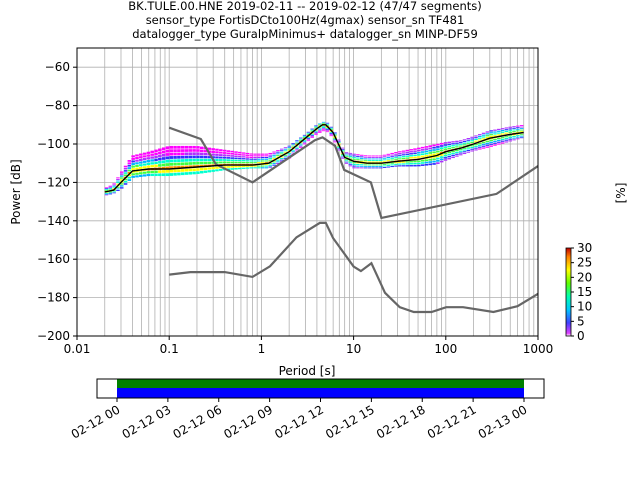  Describe the element at coordinates (57, 201) in the screenshot. I see `y-axis-ticks: −60 −80 −100 −120 −140 −160 −180 −200` at that location.